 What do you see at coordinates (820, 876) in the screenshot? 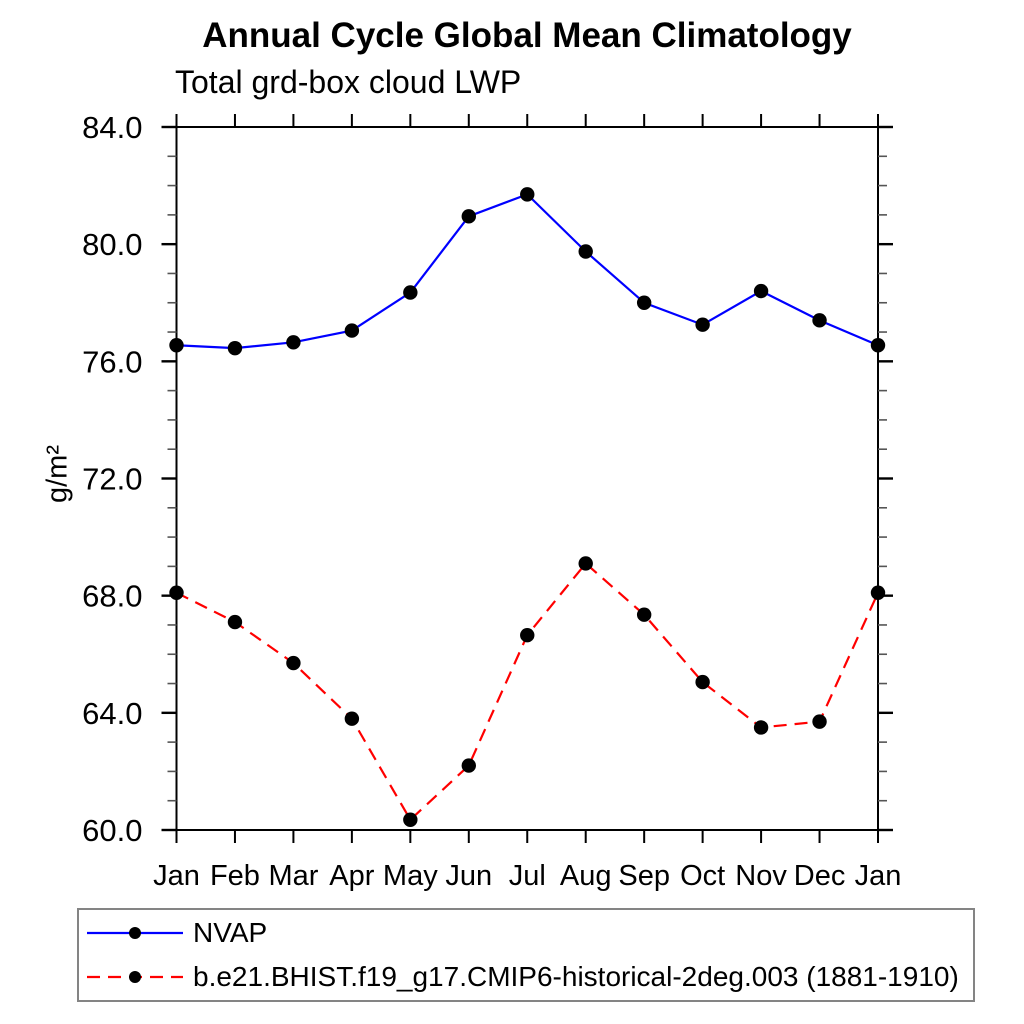
I see `x-axis-tick-label: Dec` at bounding box center [820, 876].